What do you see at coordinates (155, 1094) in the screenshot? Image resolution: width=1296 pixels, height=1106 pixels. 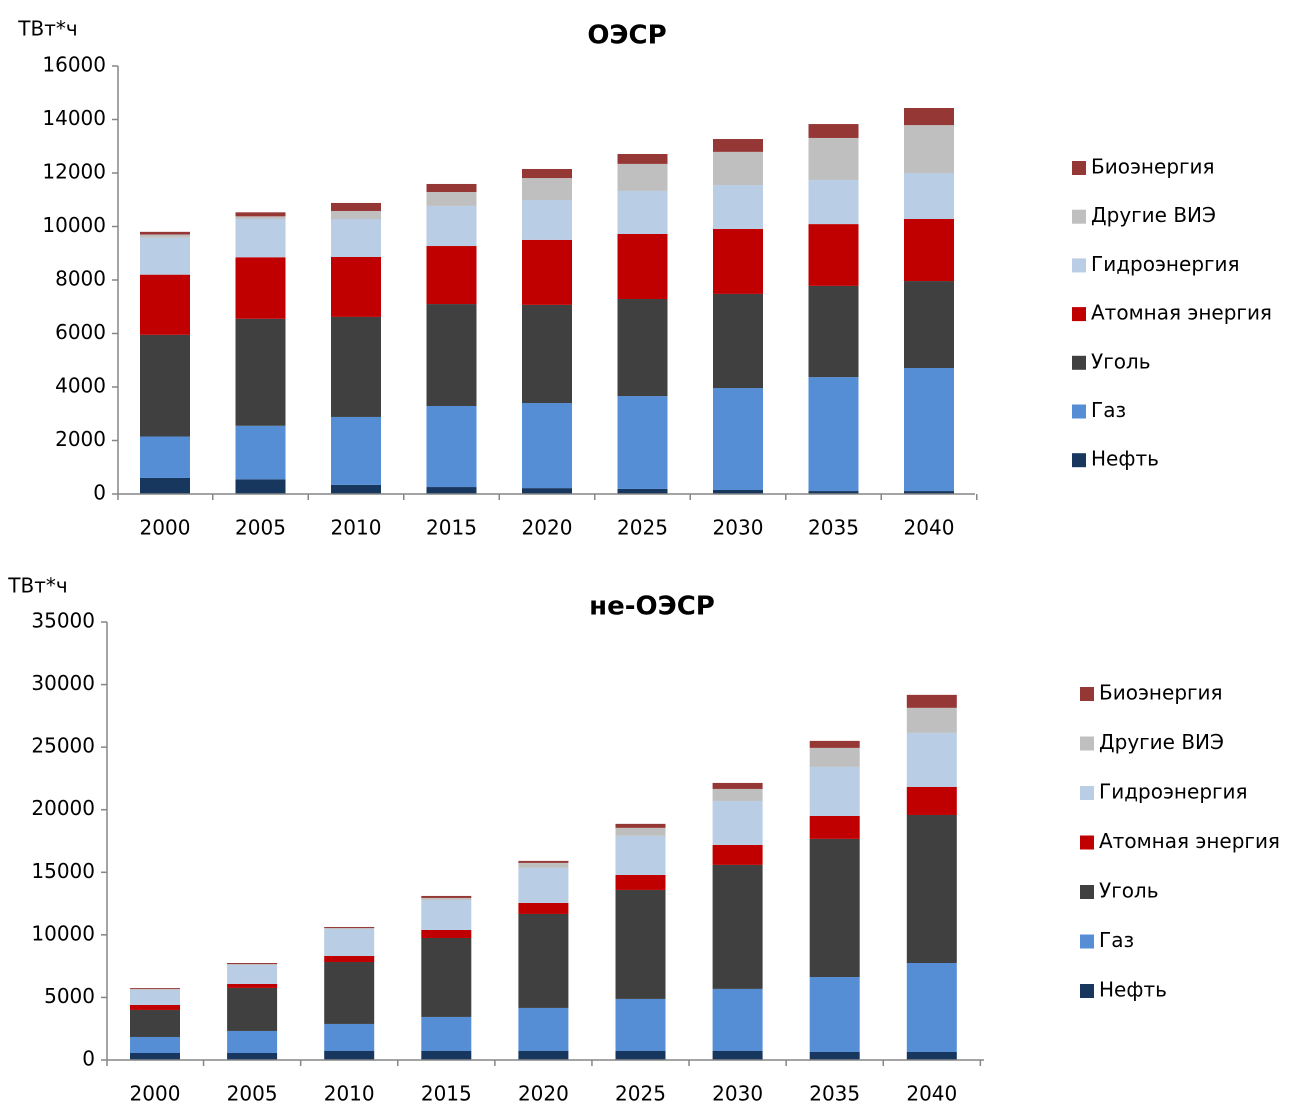 I see `x-tick-label: 2000` at bounding box center [155, 1094].